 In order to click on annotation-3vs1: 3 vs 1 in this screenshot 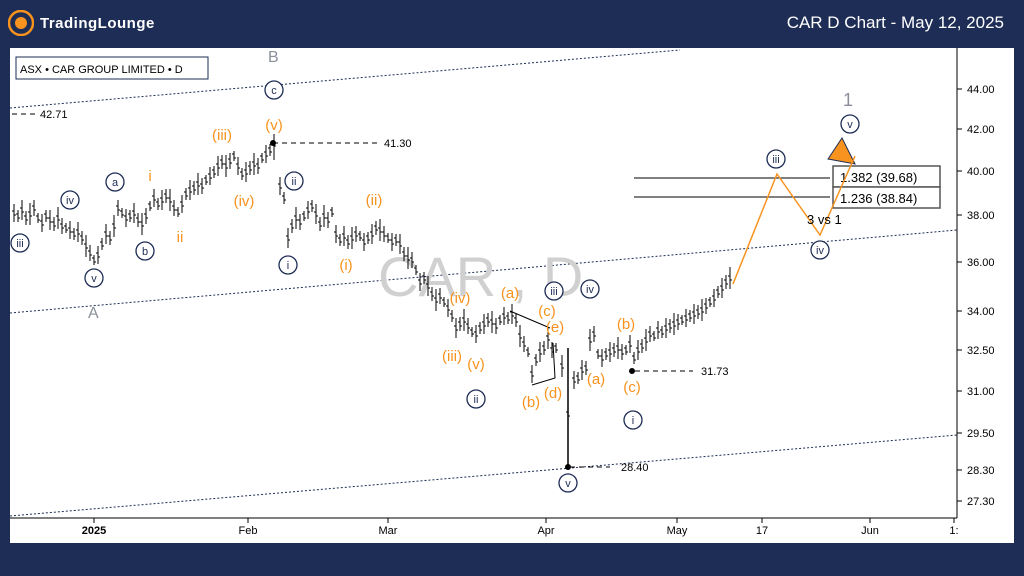, I will do `click(824, 219)`.